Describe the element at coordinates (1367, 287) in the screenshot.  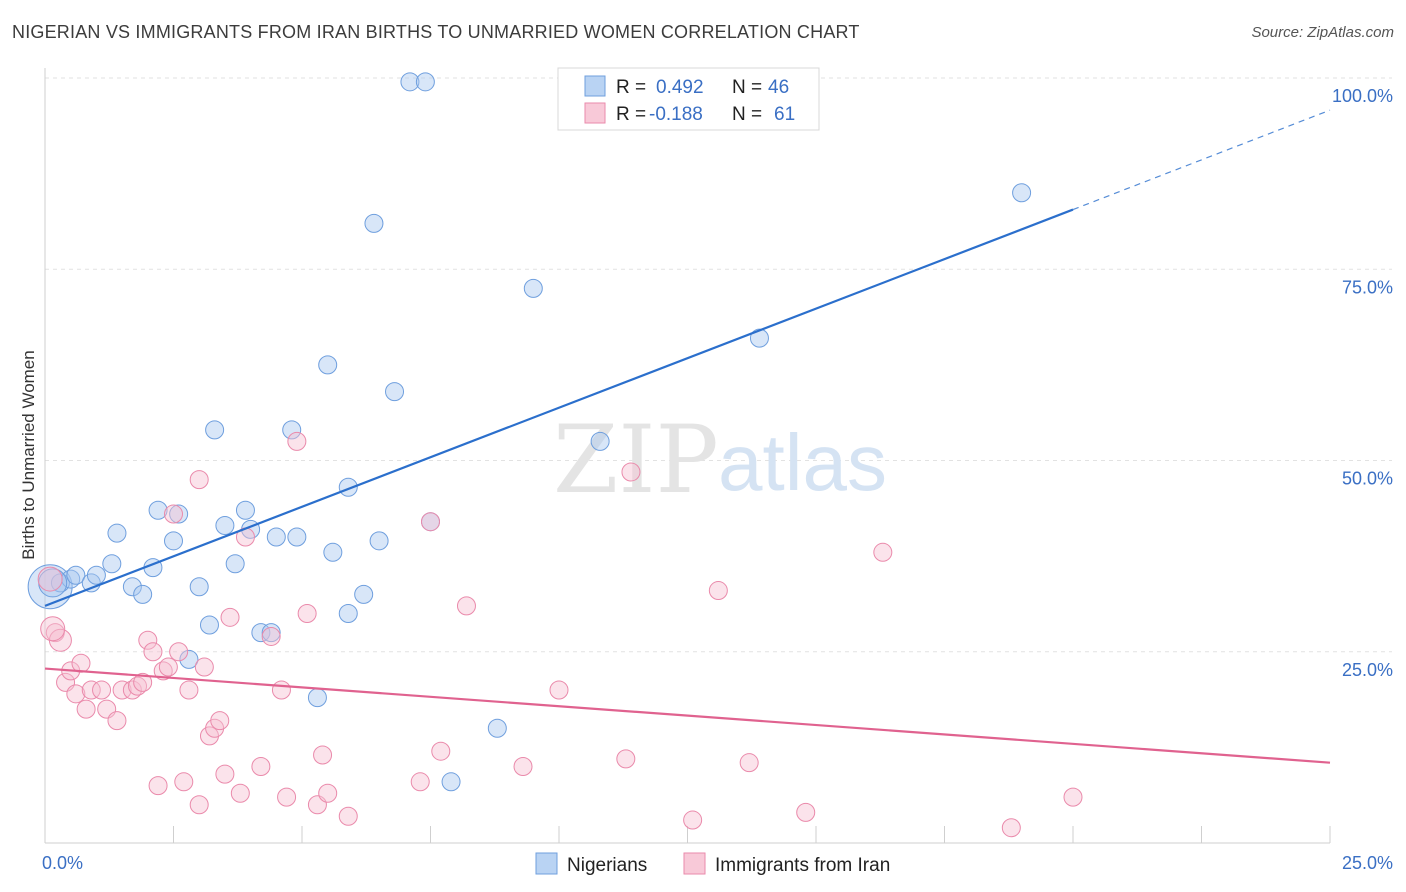
I see `y-tick-label: 75.0%` at that location.